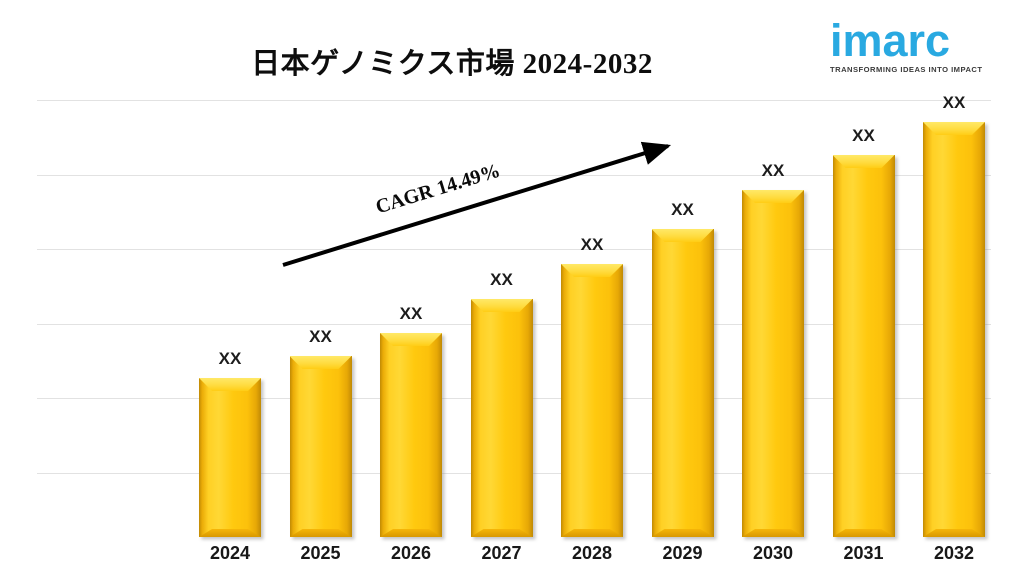  I want to click on bar-group: XX 2028, so click(592, 331).